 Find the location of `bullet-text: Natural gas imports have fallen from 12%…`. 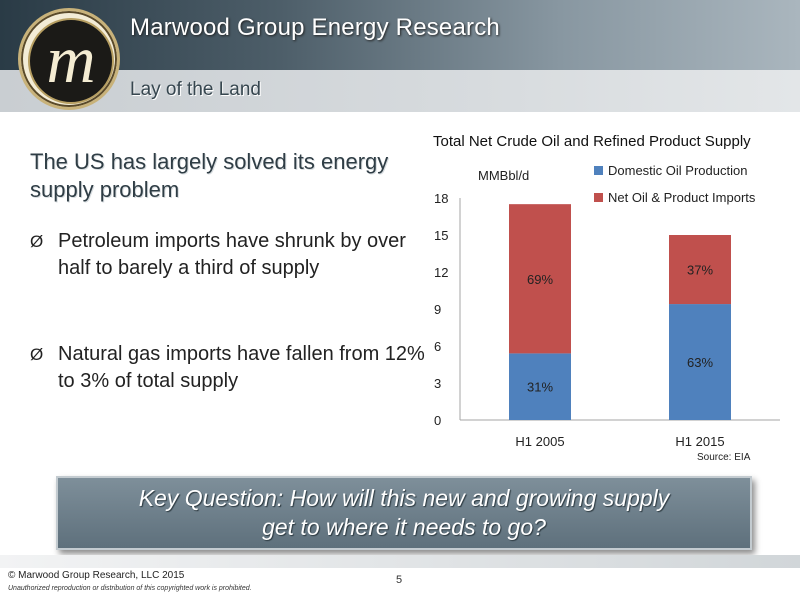

bullet-text: Natural gas imports have fallen from 12%… is located at coordinates (241, 367).